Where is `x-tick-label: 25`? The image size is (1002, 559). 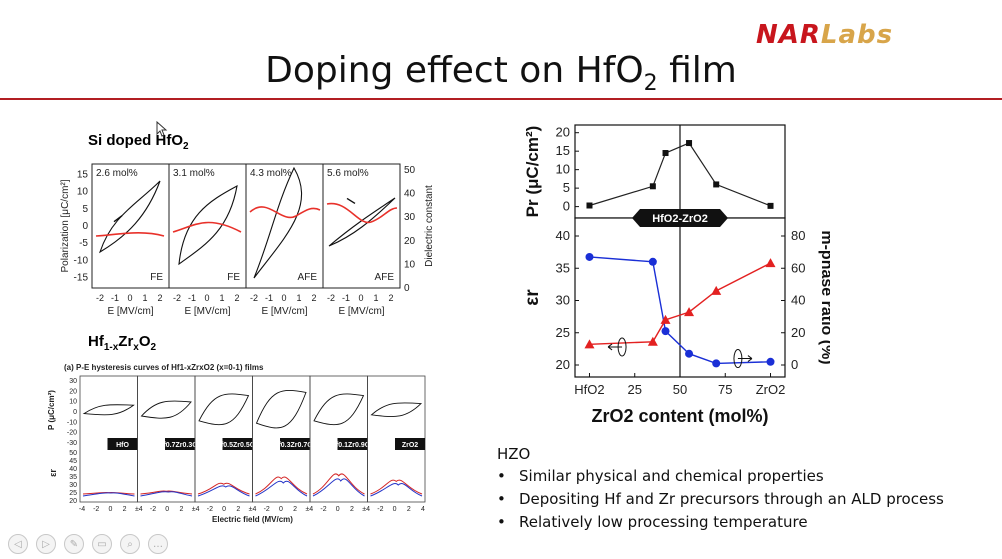 x-tick-label: 25 is located at coordinates (635, 389).